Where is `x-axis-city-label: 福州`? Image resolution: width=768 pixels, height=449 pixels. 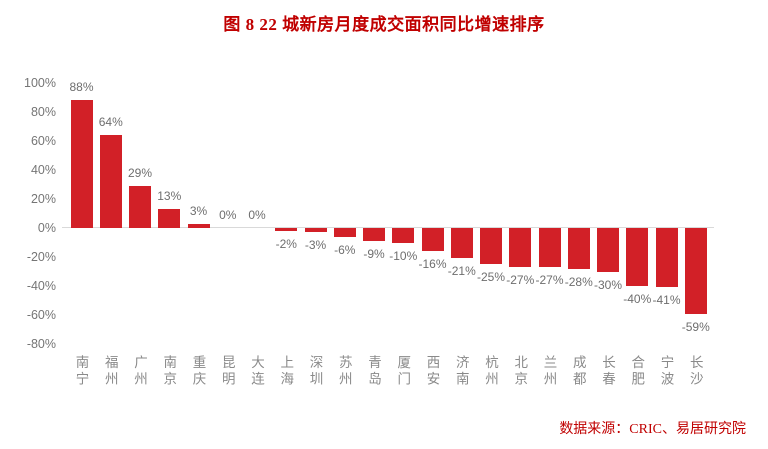
x-axis-city-label: 福州 is located at coordinates (110, 371).